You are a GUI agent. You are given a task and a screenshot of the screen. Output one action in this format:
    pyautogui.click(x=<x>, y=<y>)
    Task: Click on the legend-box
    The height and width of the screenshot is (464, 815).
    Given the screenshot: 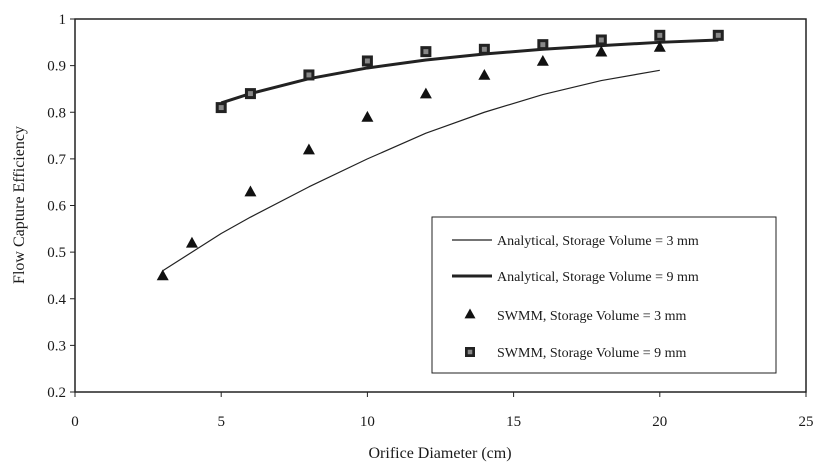 What is the action you would take?
    pyautogui.click(x=604, y=295)
    